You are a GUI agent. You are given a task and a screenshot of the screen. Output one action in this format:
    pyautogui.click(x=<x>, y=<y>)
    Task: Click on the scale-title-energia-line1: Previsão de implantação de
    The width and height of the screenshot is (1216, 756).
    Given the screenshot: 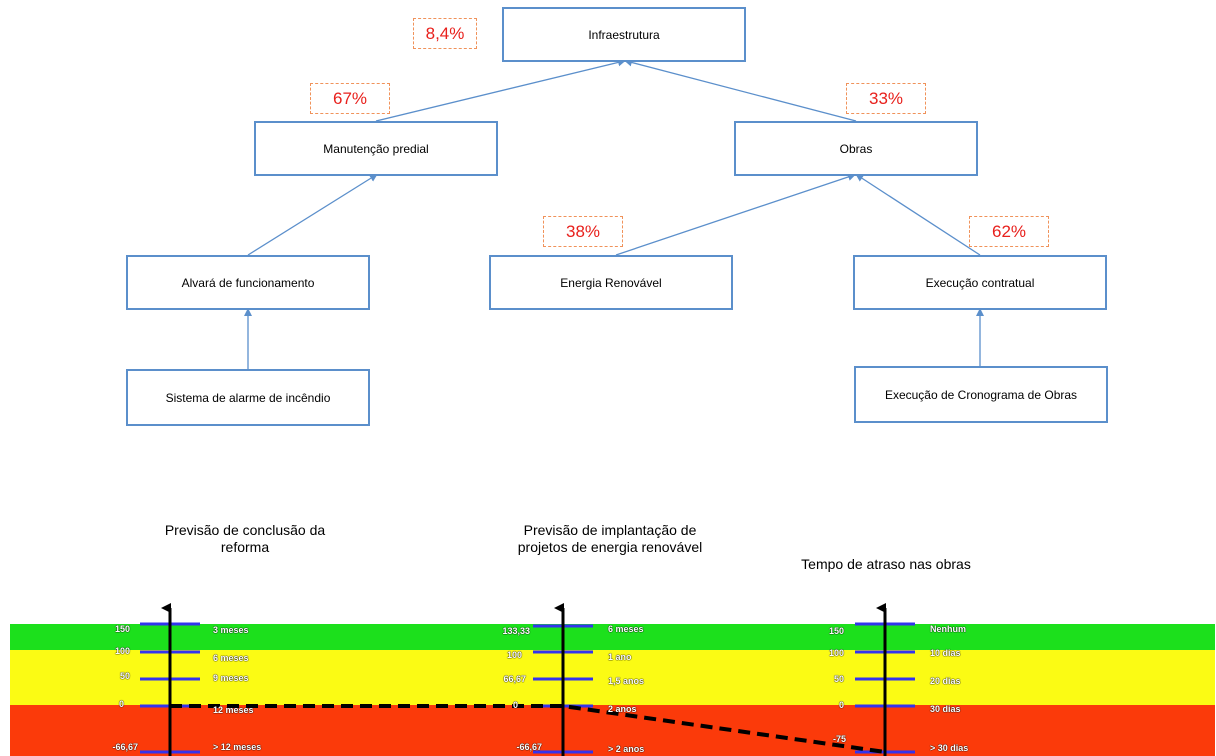 What is the action you would take?
    pyautogui.click(x=610, y=530)
    